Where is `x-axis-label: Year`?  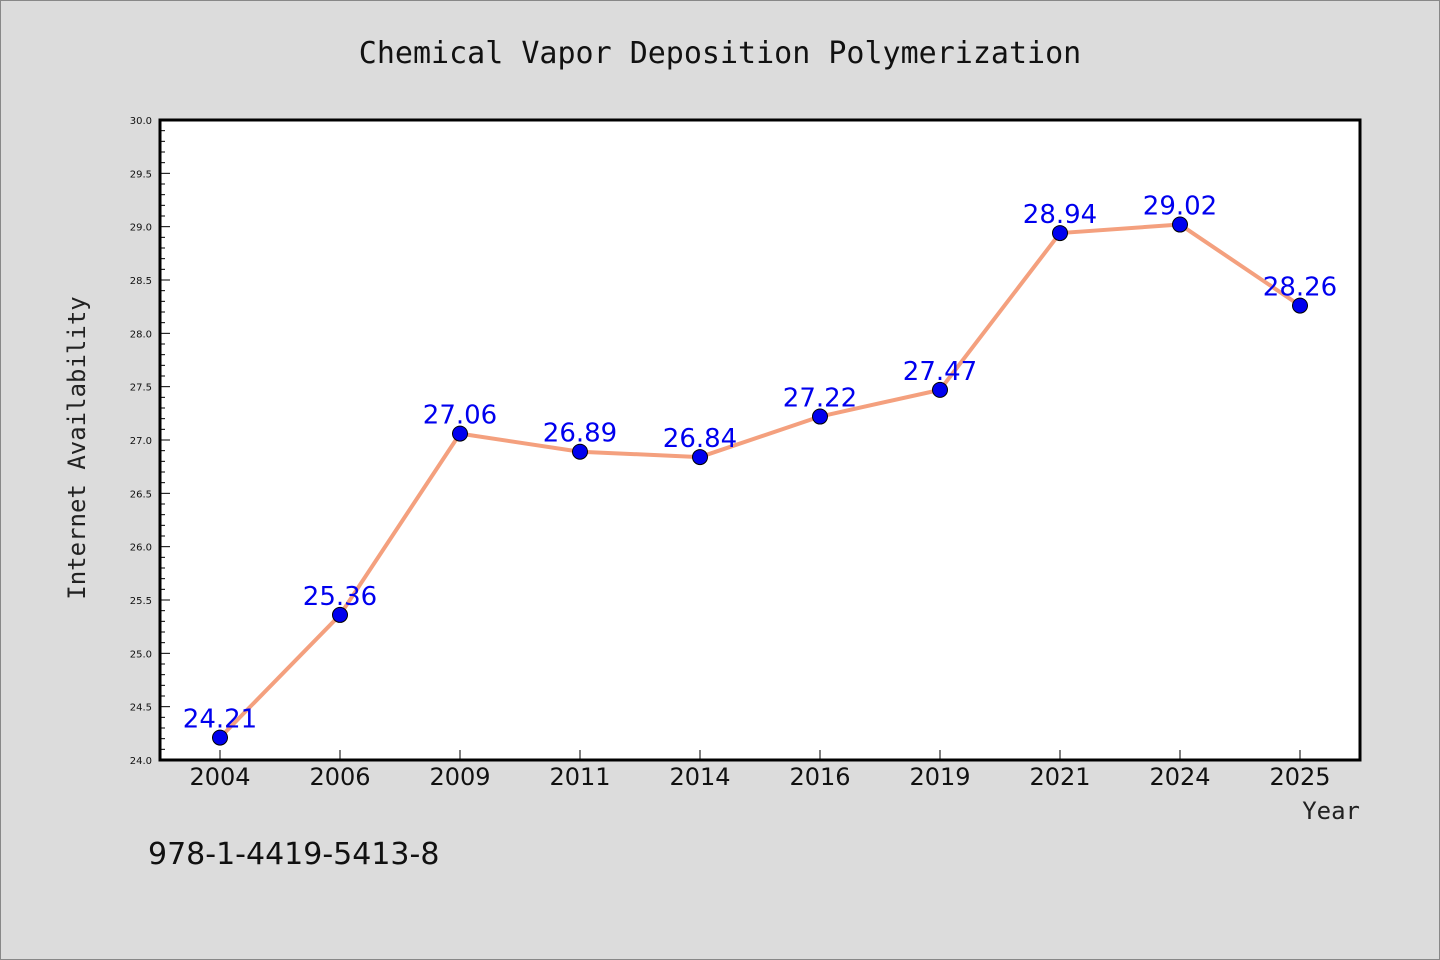
x-axis-label: Year is located at coordinates (1331, 811).